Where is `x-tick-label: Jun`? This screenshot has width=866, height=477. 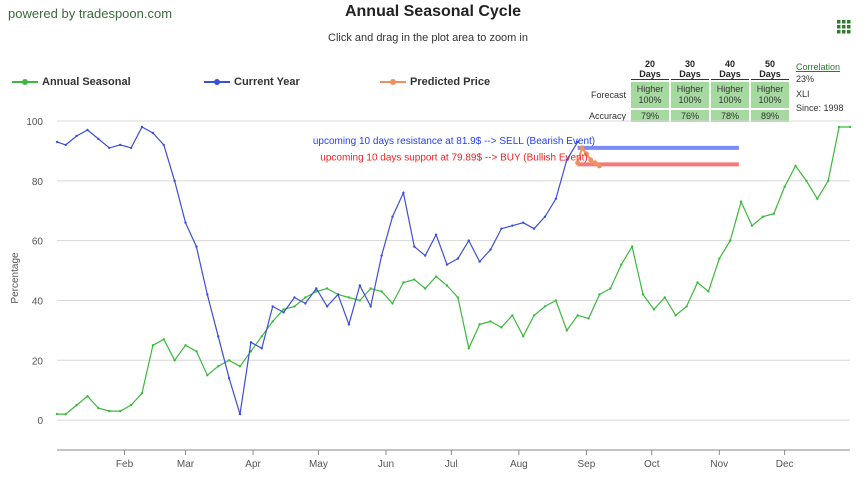 x-tick-label: Jun is located at coordinates (386, 464).